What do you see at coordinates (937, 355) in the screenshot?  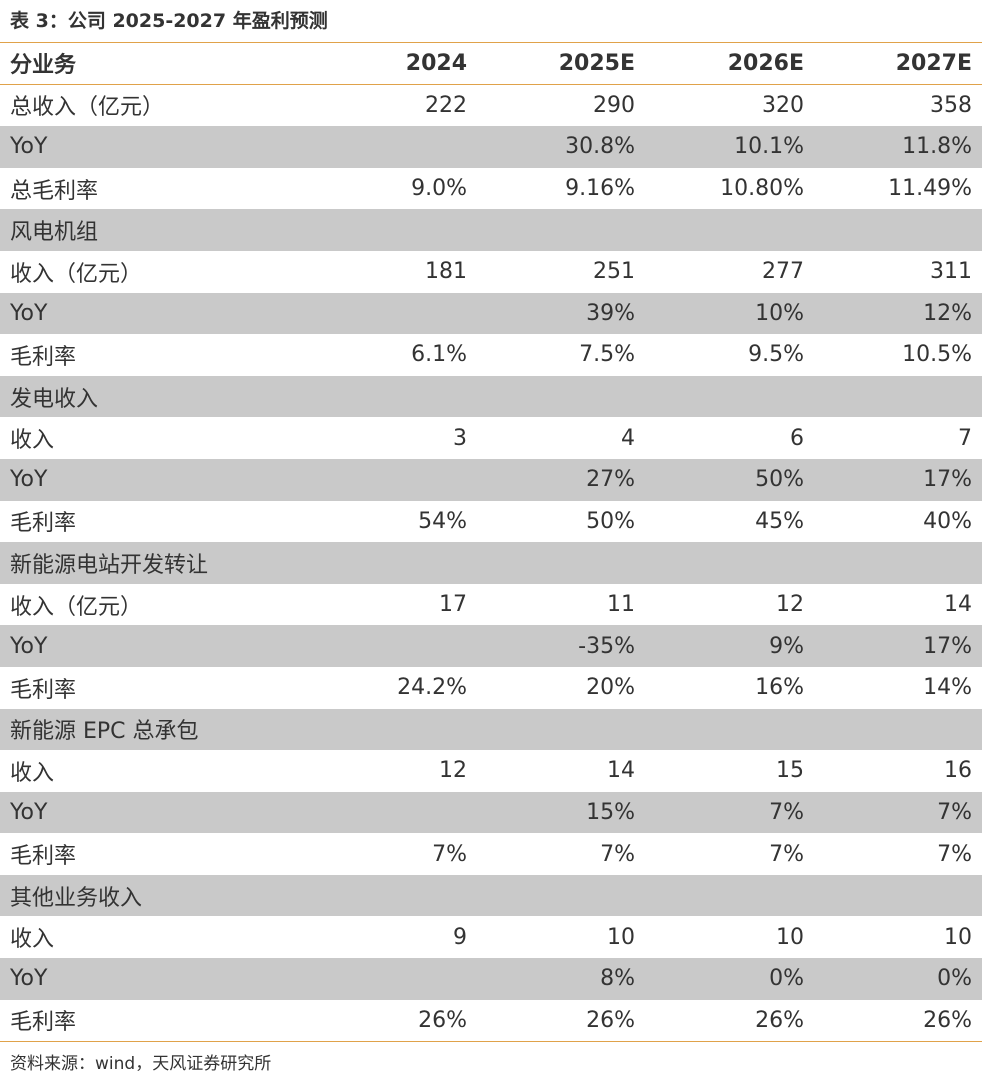 I see `cell-2027e: 10.5%` at bounding box center [937, 355].